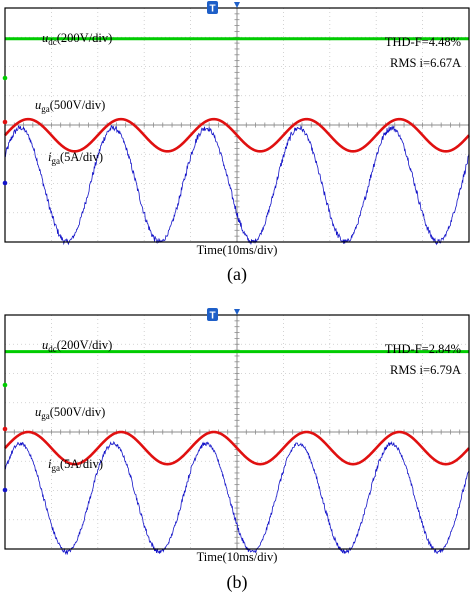 The image size is (474, 594). Describe the element at coordinates (237, 250) in the screenshot. I see `panel-a-xlabel: Time(10ms/div)` at that location.